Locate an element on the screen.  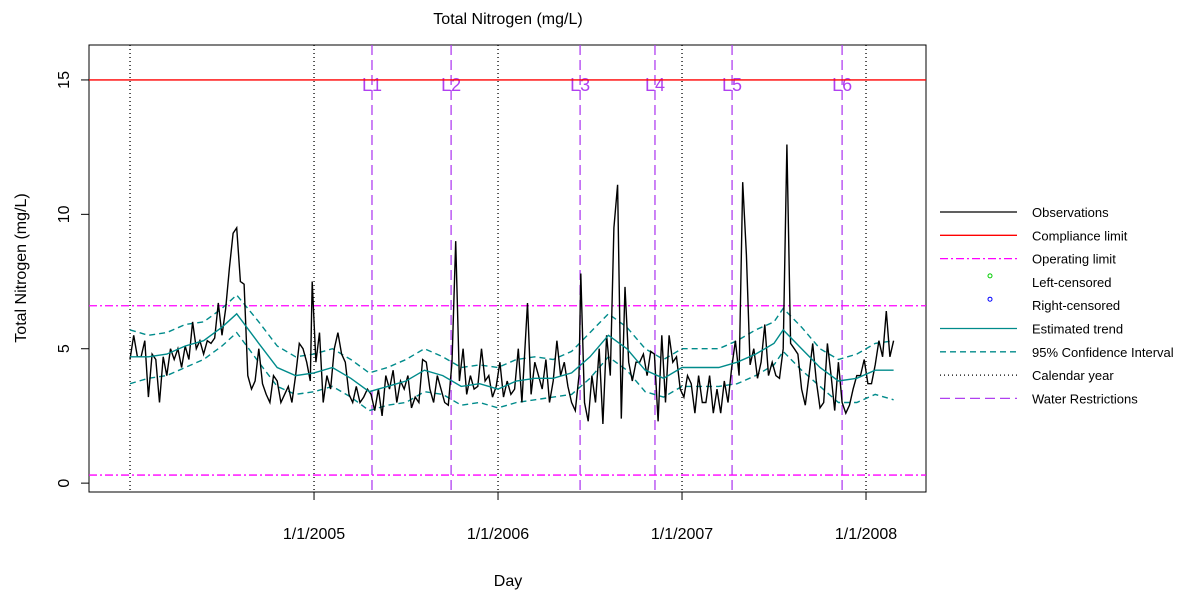
legend-label: 95% Confidence Interval is located at coordinates (1103, 352).